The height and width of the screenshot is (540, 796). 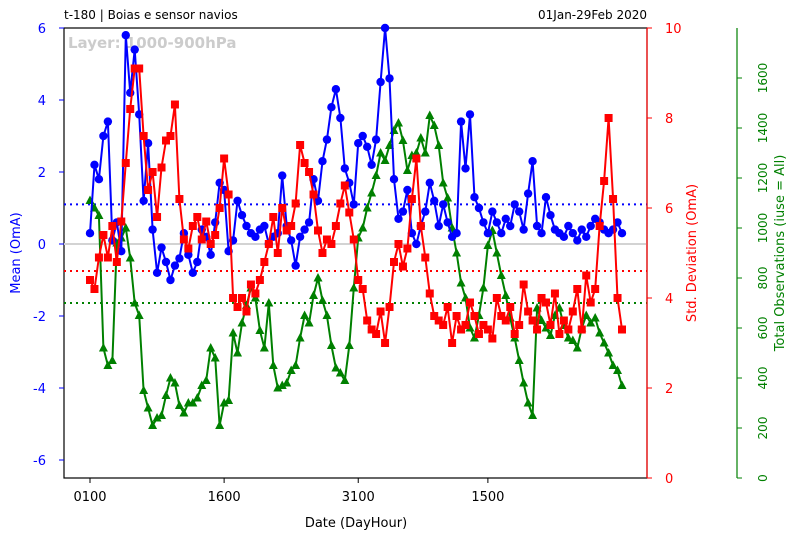 I want to click on far-right-axis-tick-label: 600, so click(x=763, y=328).